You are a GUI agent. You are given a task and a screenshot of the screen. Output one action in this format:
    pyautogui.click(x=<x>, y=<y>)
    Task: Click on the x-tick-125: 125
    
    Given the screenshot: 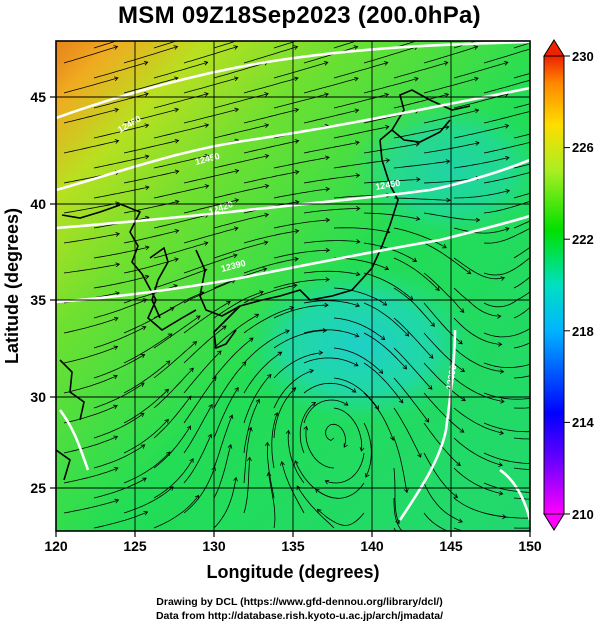 What is the action you would take?
    pyautogui.click(x=135, y=546)
    